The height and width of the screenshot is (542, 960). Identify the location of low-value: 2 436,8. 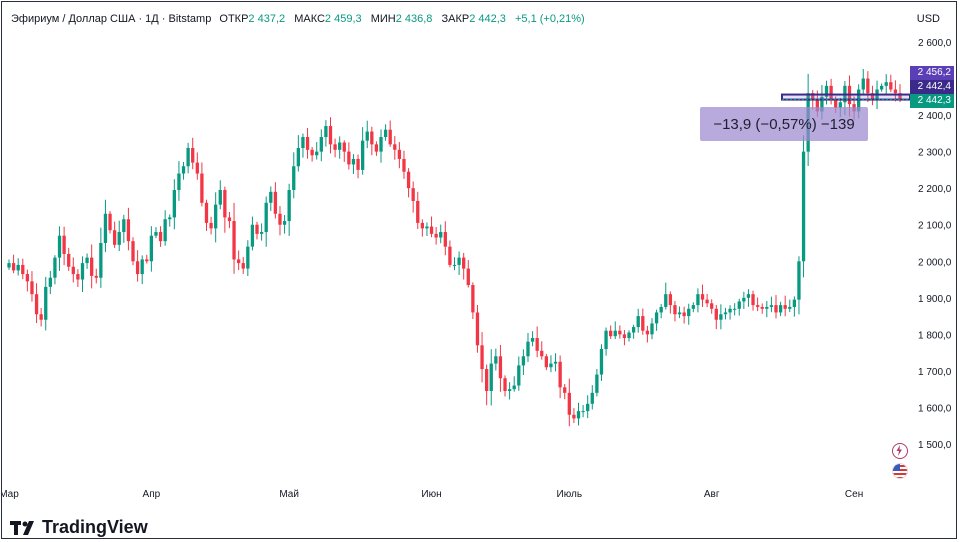
(414, 19).